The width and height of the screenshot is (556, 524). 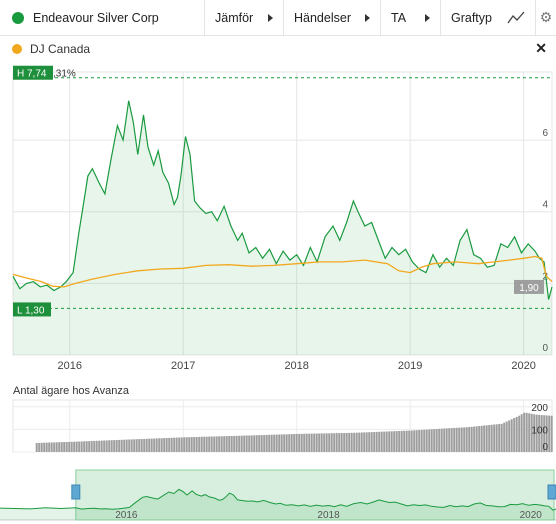 What do you see at coordinates (545, 348) in the screenshot?
I see `y-tick-label: 0` at bounding box center [545, 348].